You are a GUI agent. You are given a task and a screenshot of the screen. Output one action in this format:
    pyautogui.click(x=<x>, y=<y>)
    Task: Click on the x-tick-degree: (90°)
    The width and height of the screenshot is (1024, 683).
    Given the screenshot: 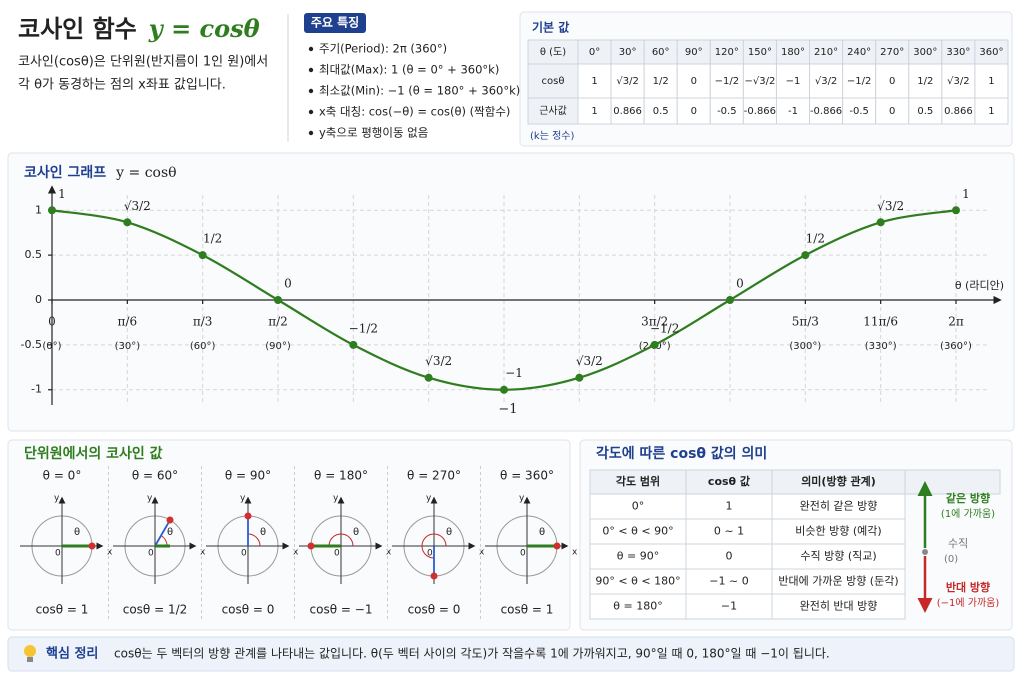 What is the action you would take?
    pyautogui.click(x=278, y=346)
    